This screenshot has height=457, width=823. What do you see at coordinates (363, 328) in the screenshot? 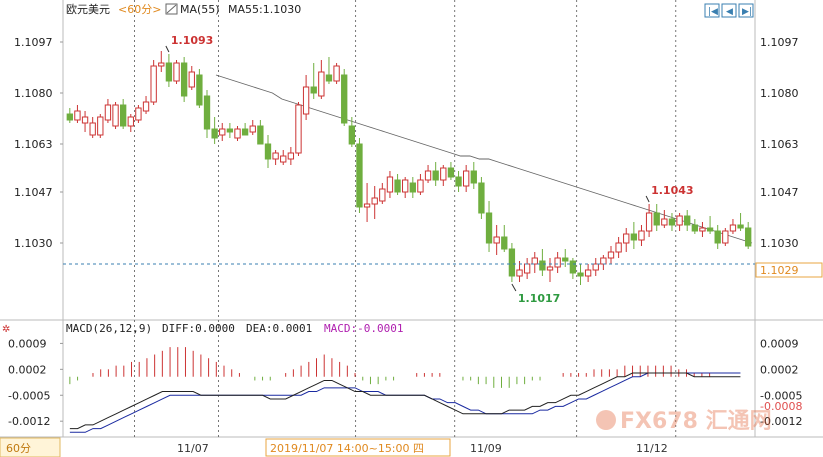
I see `macd-macd: MACD:-0.0001` at bounding box center [363, 328].